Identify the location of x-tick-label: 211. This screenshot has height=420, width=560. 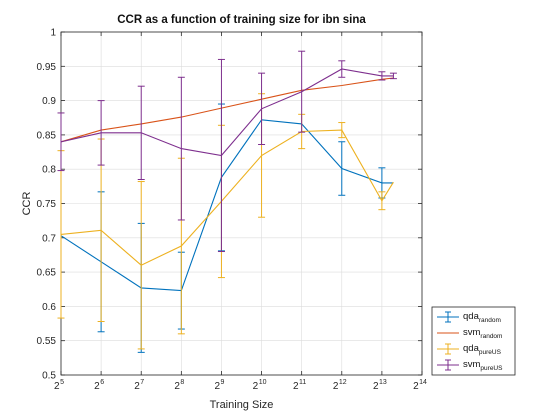
(299, 385).